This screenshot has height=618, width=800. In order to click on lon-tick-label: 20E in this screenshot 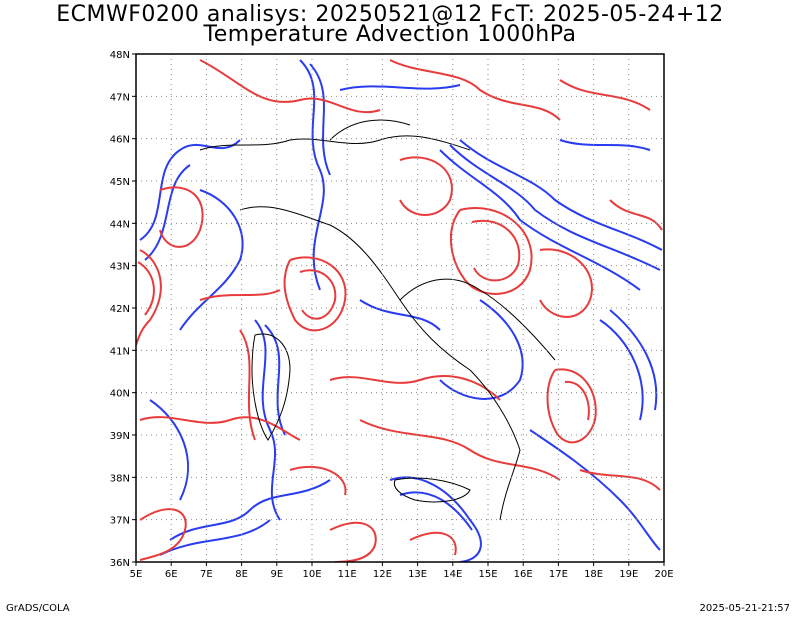, I will do `click(663, 574)`.